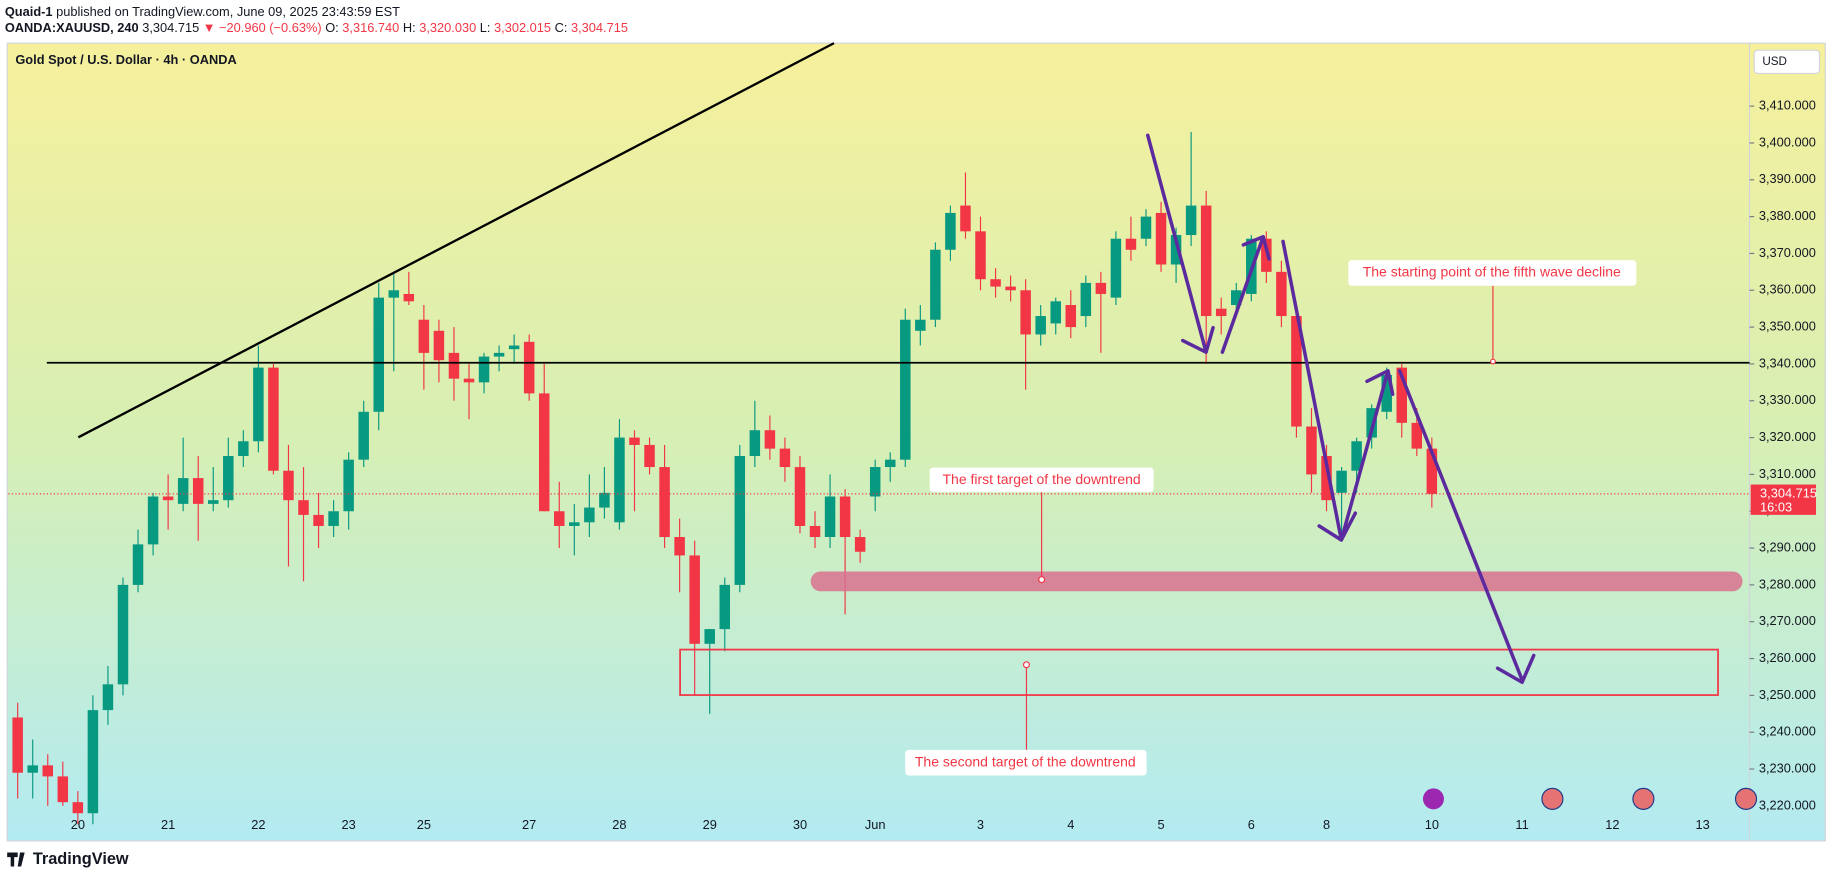  What do you see at coordinates (1787, 362) in the screenshot?
I see `y-tick-label: 3,340.000` at bounding box center [1787, 362].